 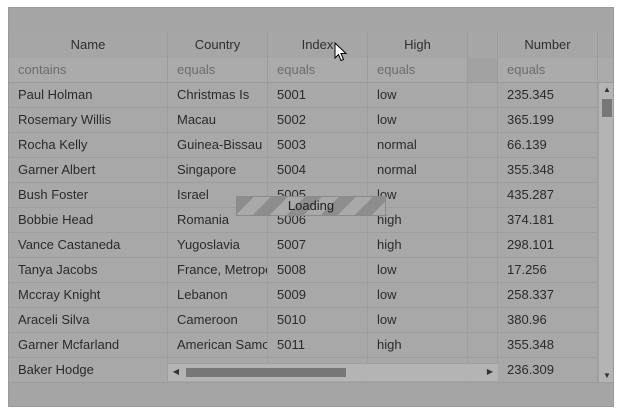 I want to click on cell-number: 17.256, so click(x=548, y=270).